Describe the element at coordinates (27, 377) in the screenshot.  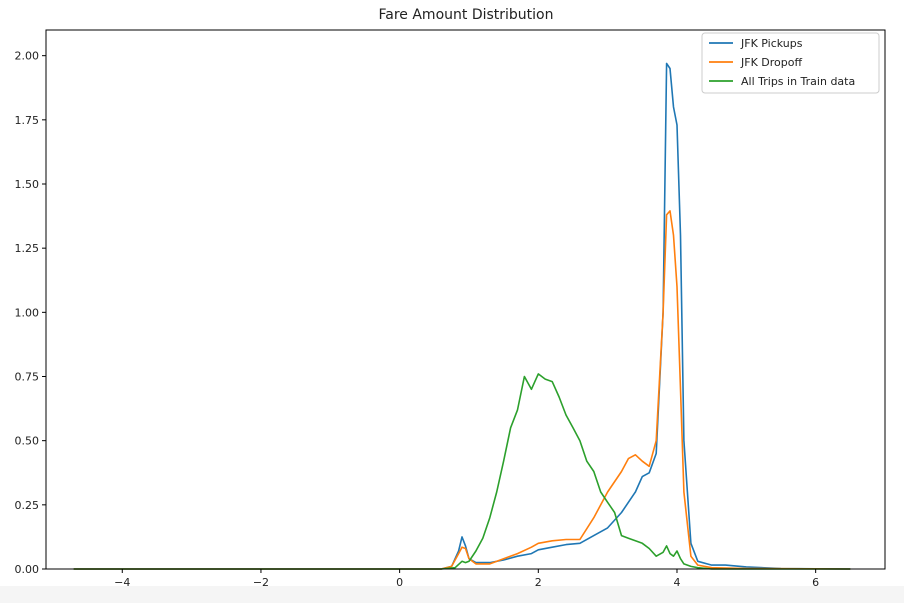
I see `y-tick-label: 0.75` at that location.